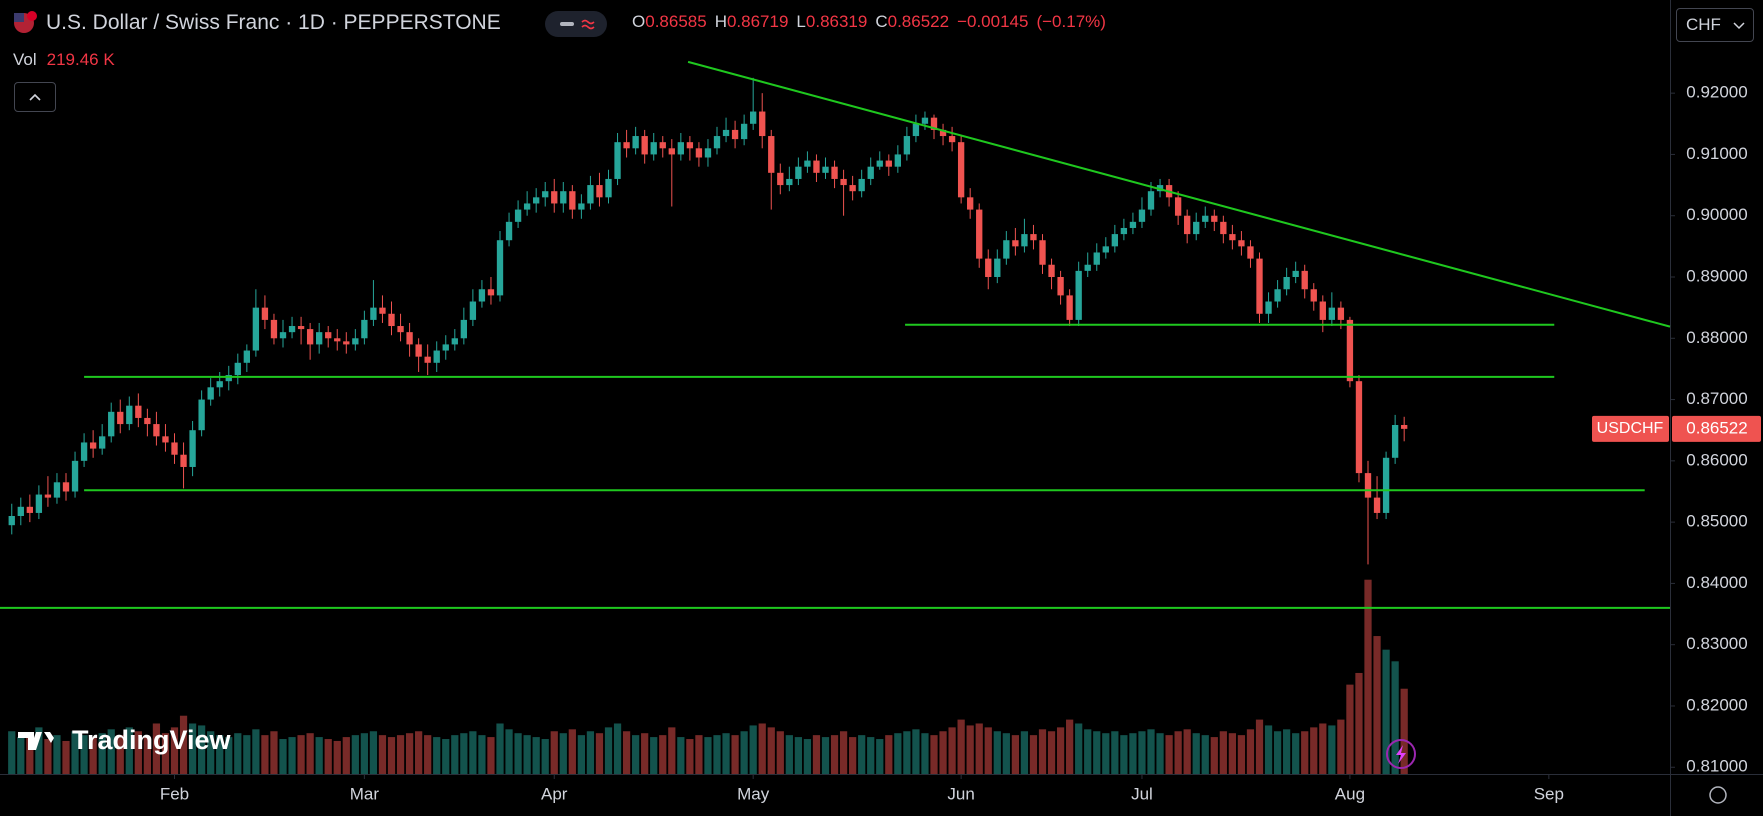 The height and width of the screenshot is (816, 1763). What do you see at coordinates (1739, 26) in the screenshot?
I see `caret` at bounding box center [1739, 26].